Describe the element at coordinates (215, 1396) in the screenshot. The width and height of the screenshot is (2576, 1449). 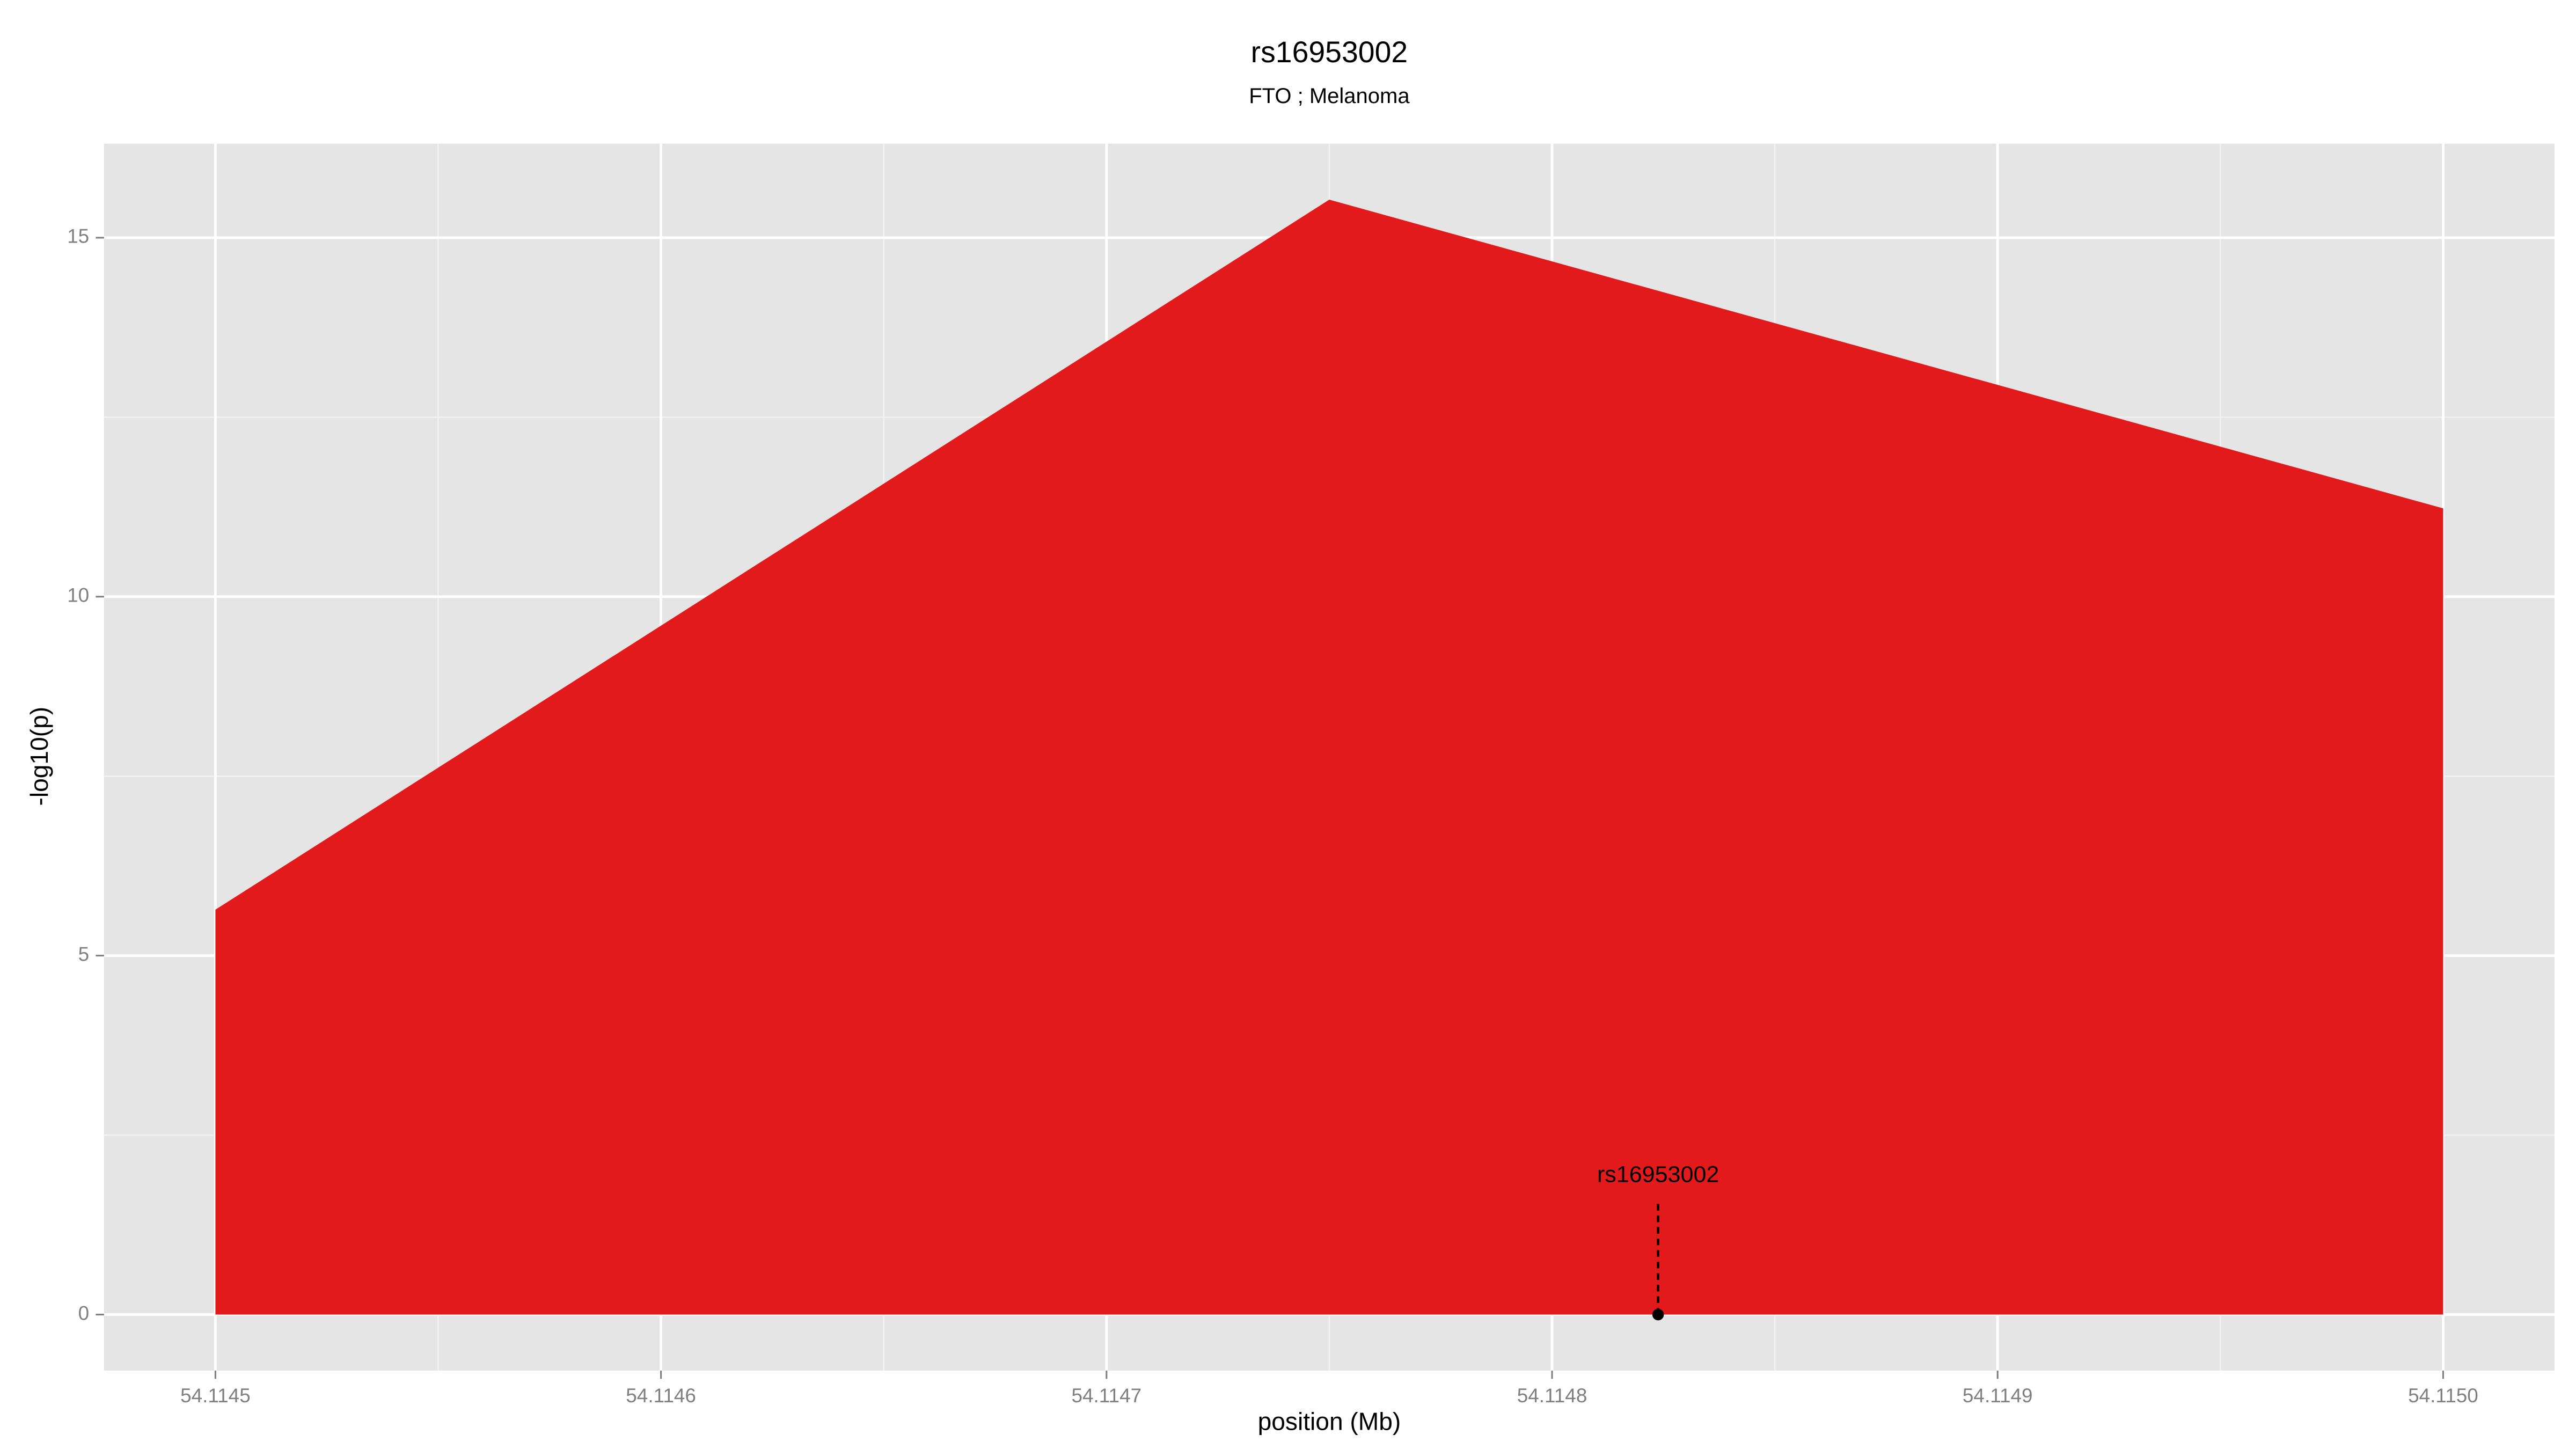
I see `x-tick-label: 54.1145` at that location.